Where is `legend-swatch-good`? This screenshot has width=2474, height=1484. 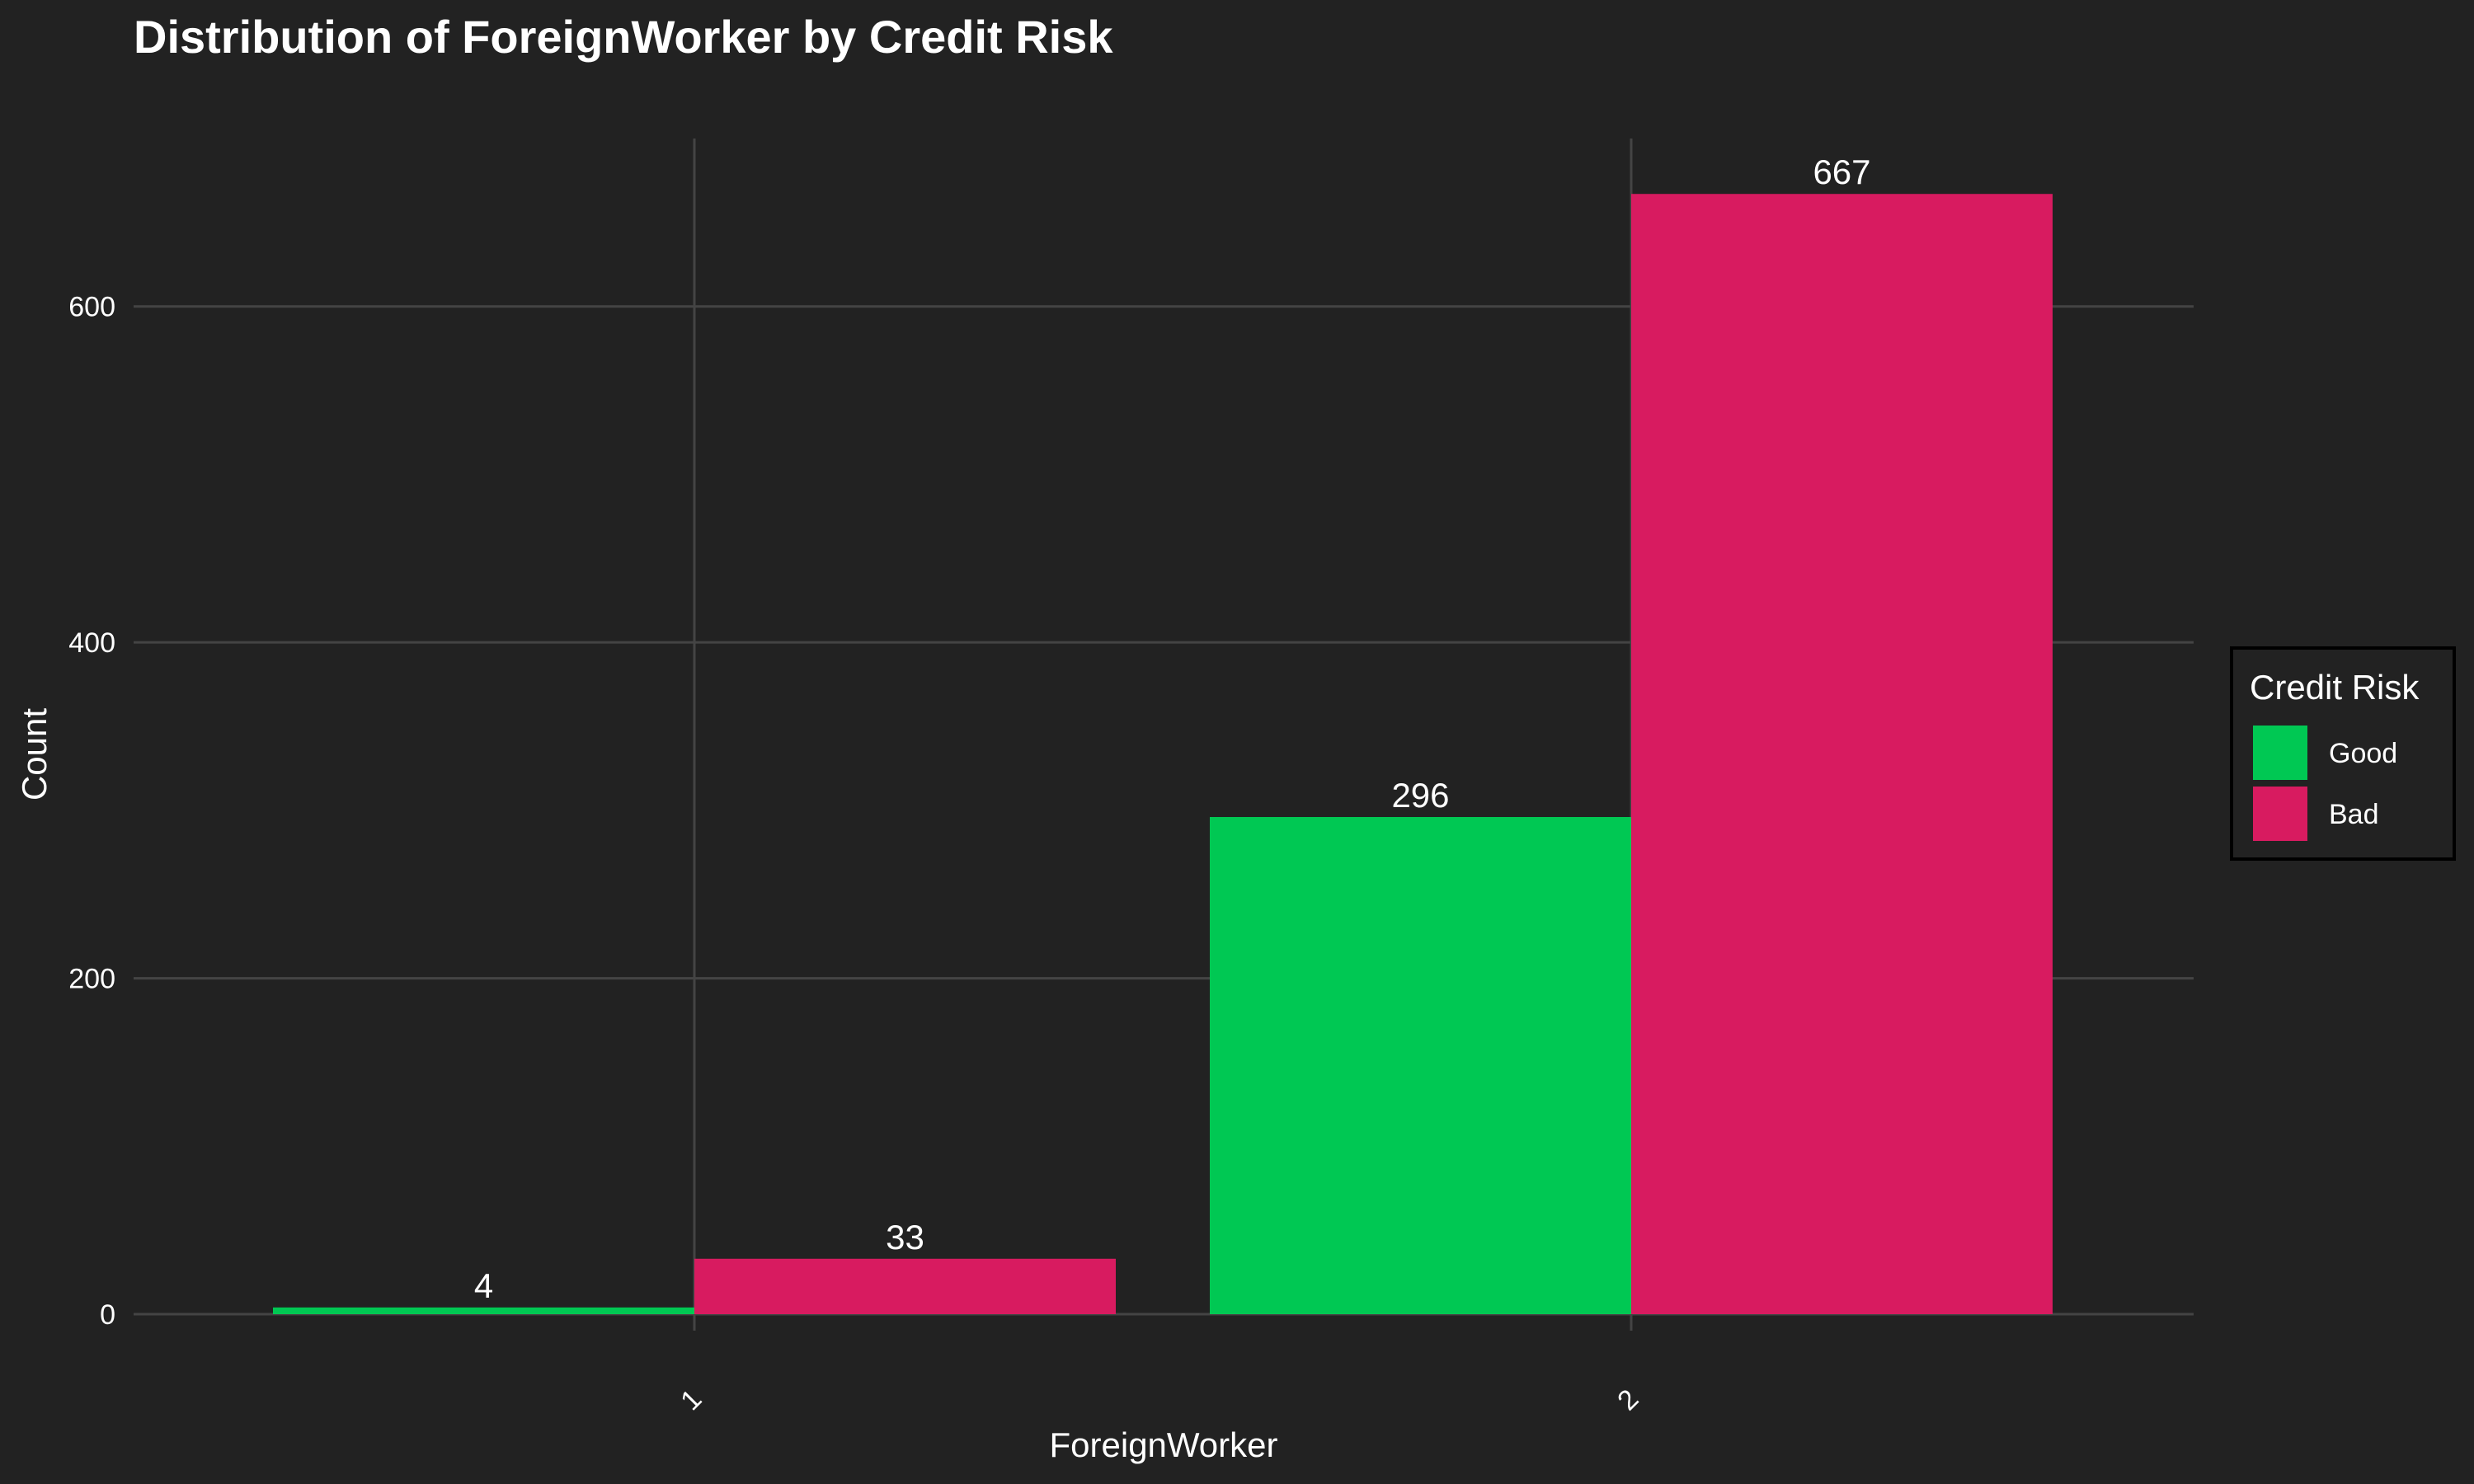 legend-swatch-good is located at coordinates (2280, 753).